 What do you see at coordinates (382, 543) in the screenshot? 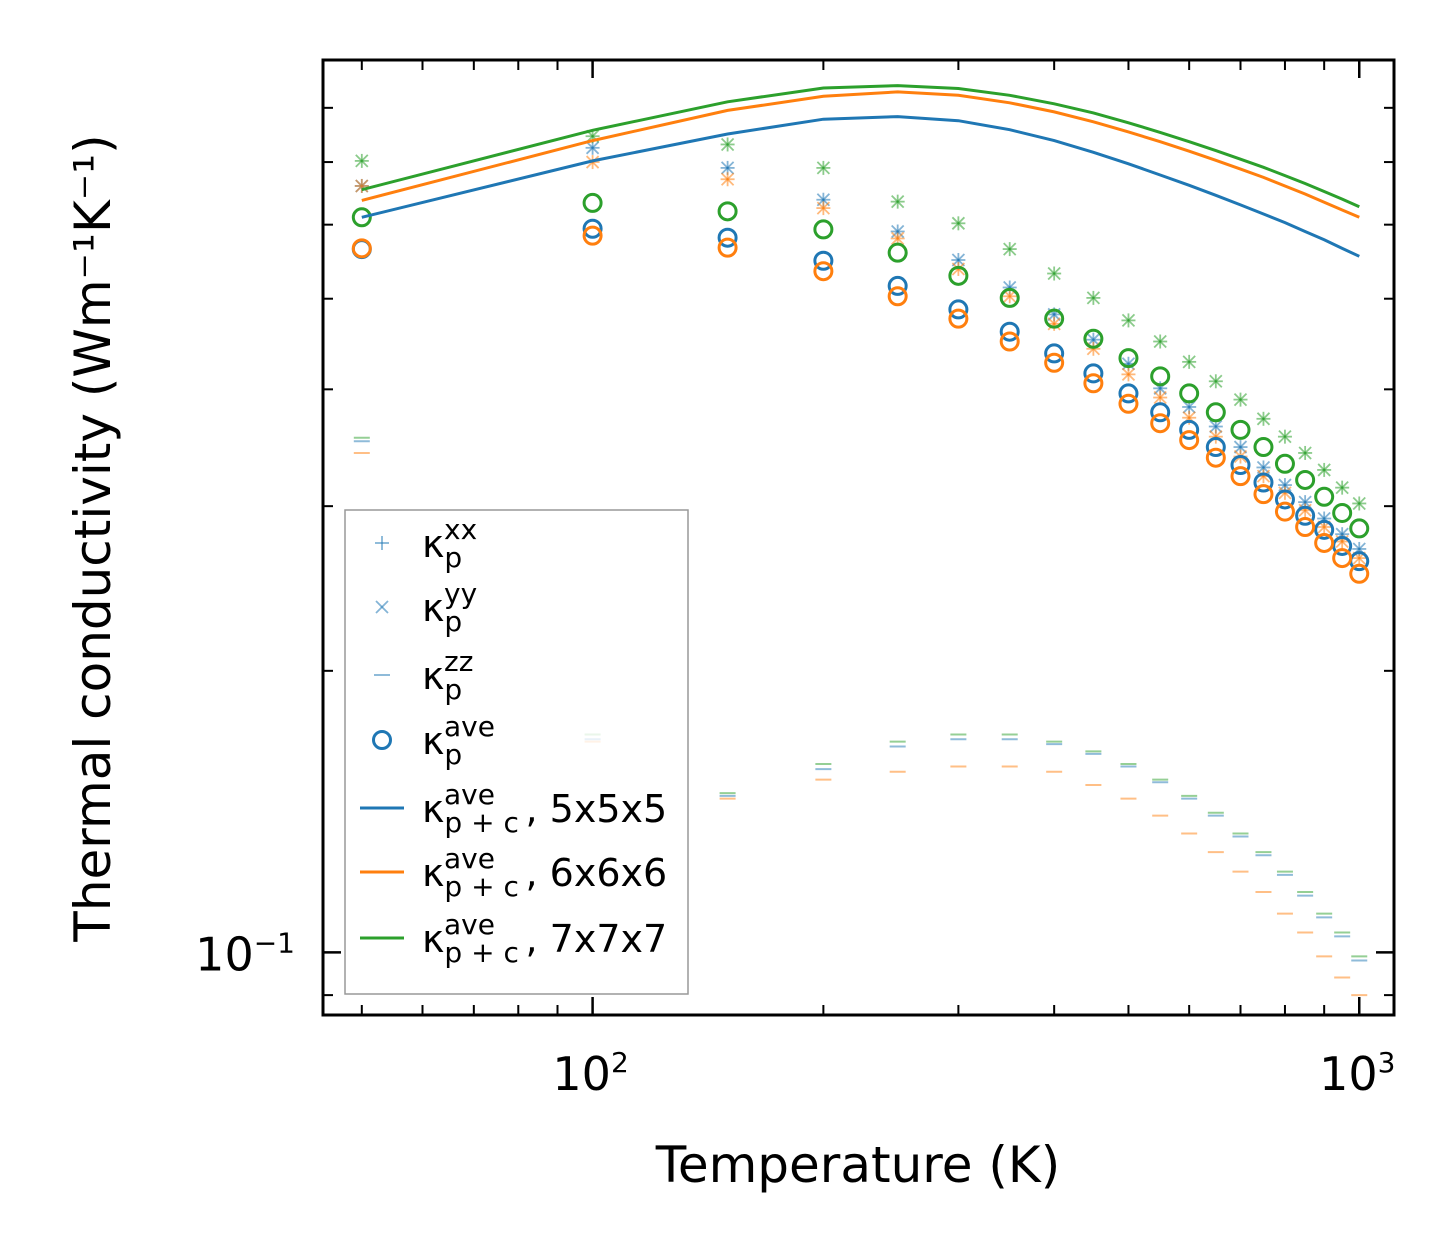
I see `legend-marker` at bounding box center [382, 543].